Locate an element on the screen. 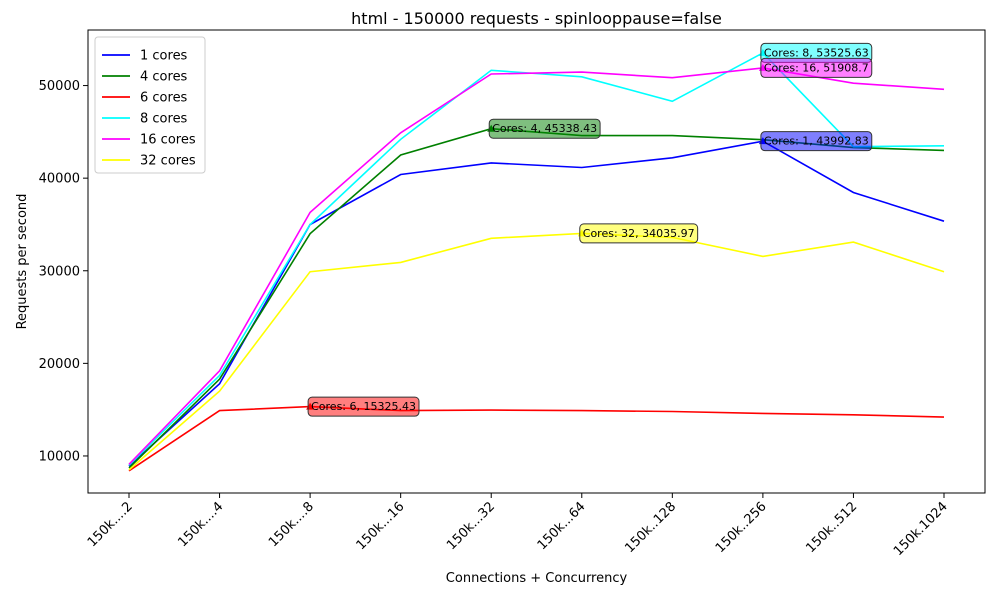 The width and height of the screenshot is (1000, 600). annotation: Cores: 4, 45338.43 is located at coordinates (544, 128).